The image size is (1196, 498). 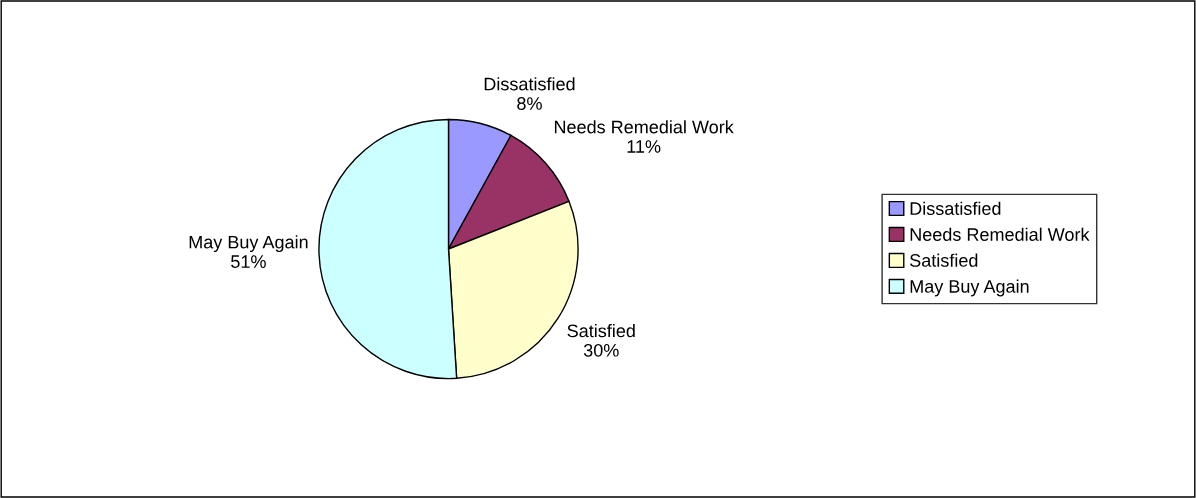 What do you see at coordinates (644, 127) in the screenshot?
I see `slice-label: Needs Remedial Work` at bounding box center [644, 127].